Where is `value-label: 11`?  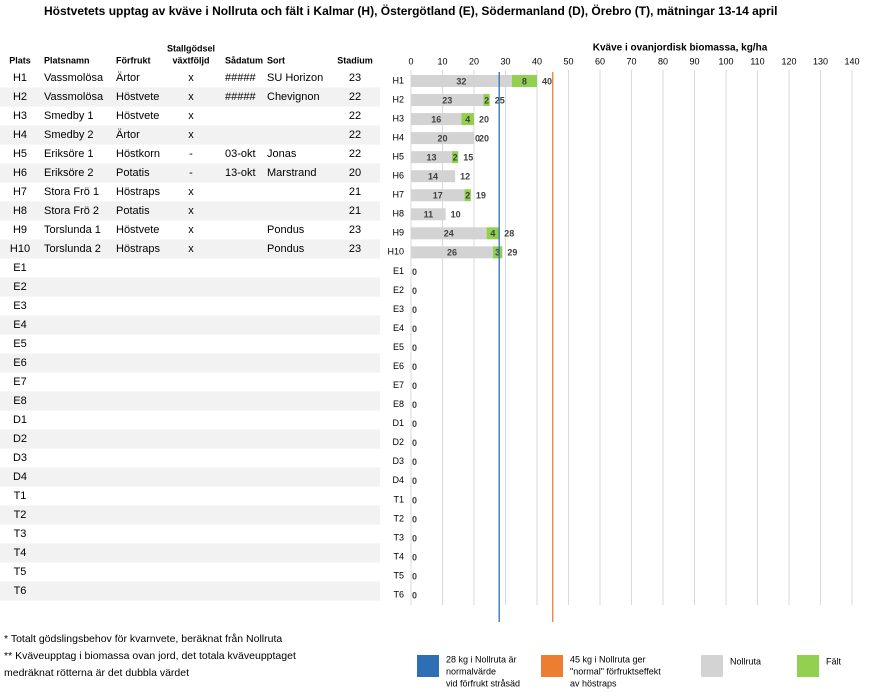 value-label: 11 is located at coordinates (429, 215).